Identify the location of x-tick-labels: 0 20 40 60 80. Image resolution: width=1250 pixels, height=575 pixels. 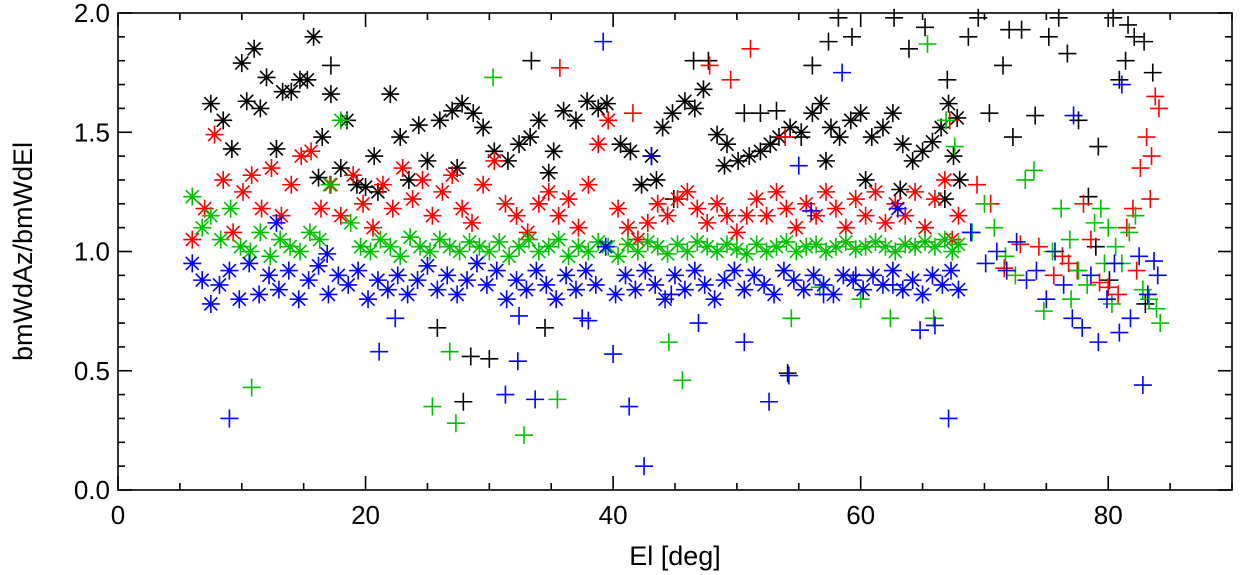
(617, 515).